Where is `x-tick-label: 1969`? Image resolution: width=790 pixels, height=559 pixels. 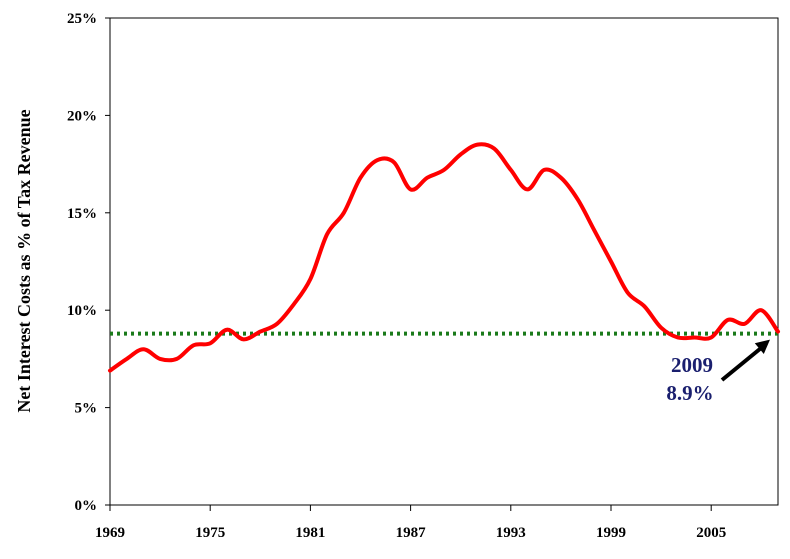
x-tick-label: 1969 is located at coordinates (110, 533).